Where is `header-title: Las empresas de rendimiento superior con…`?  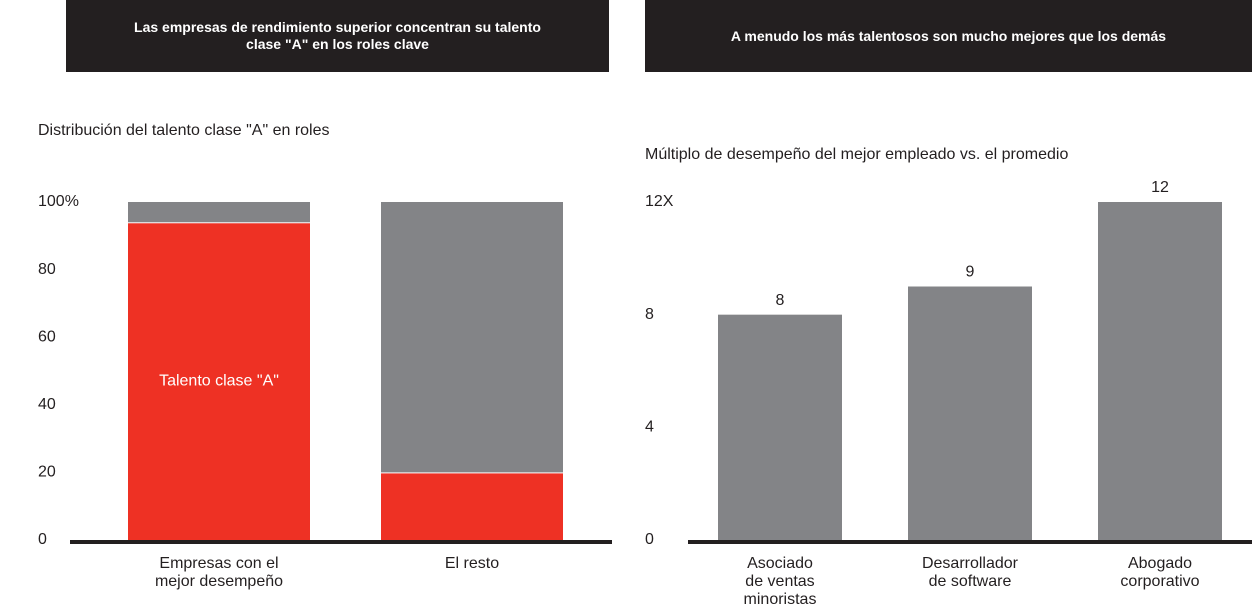 header-title: Las empresas de rendimiento superior con… is located at coordinates (337, 35).